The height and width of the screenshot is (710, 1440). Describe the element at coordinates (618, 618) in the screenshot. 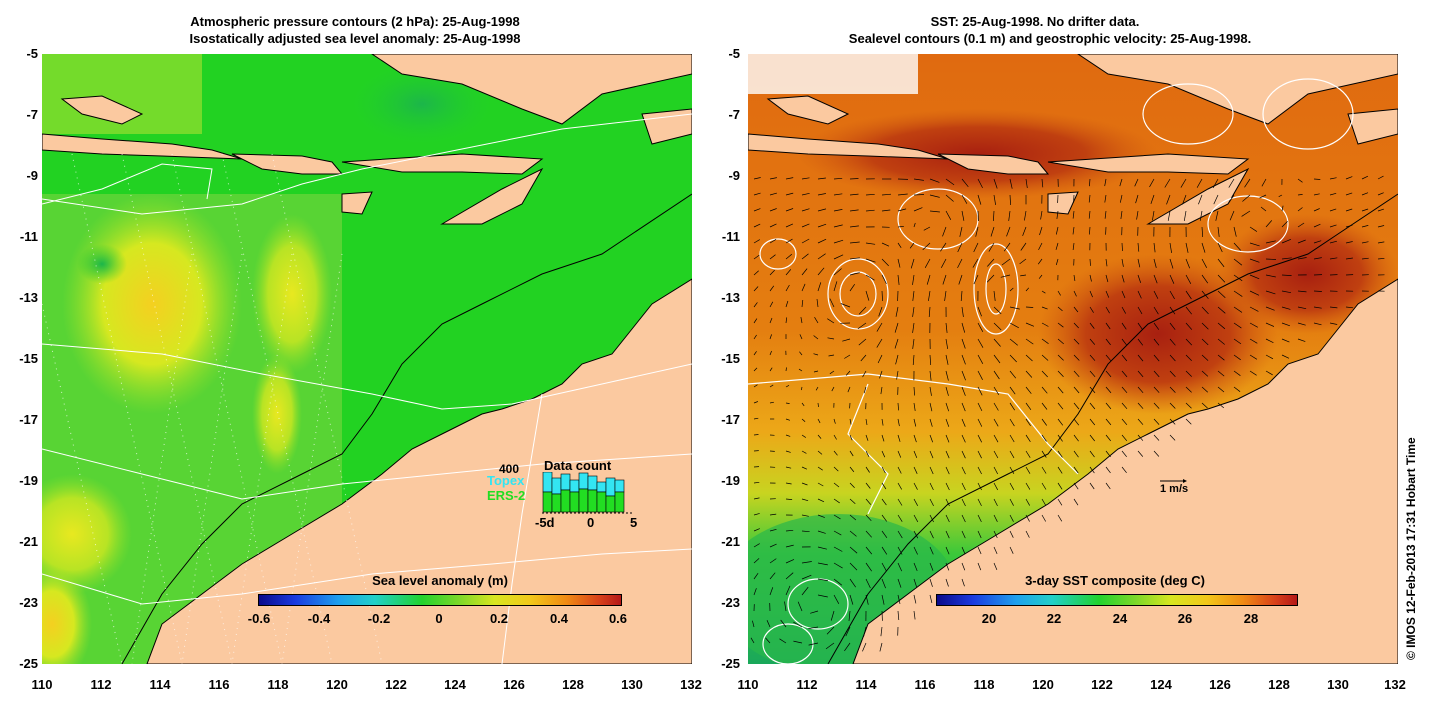

I see `sla-cb-tick: 0.6` at that location.